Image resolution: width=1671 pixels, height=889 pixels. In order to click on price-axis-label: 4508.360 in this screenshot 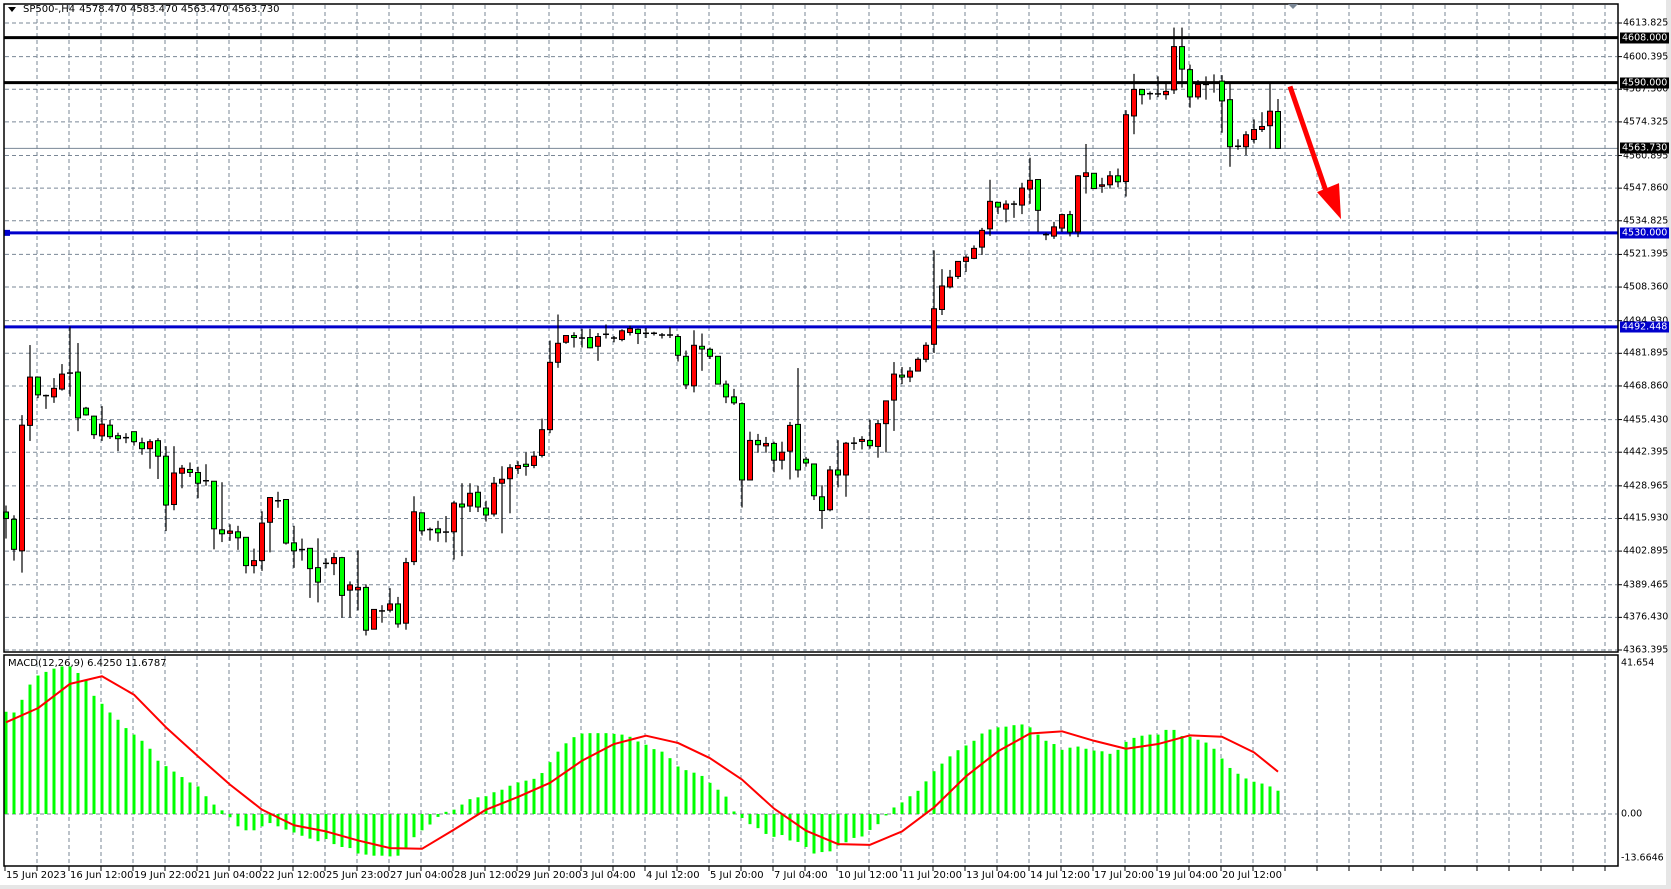, I will do `click(1646, 287)`.